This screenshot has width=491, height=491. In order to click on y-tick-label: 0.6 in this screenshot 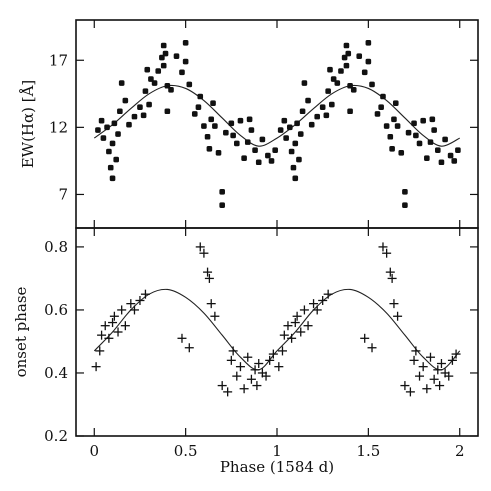, I will do `click(56, 310)`.